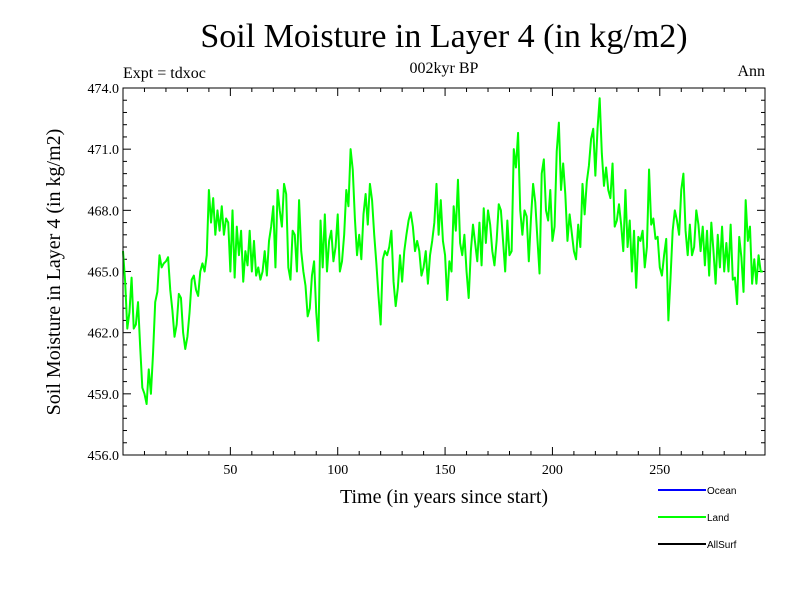  I want to click on x-tick-label: 250, so click(659, 470).